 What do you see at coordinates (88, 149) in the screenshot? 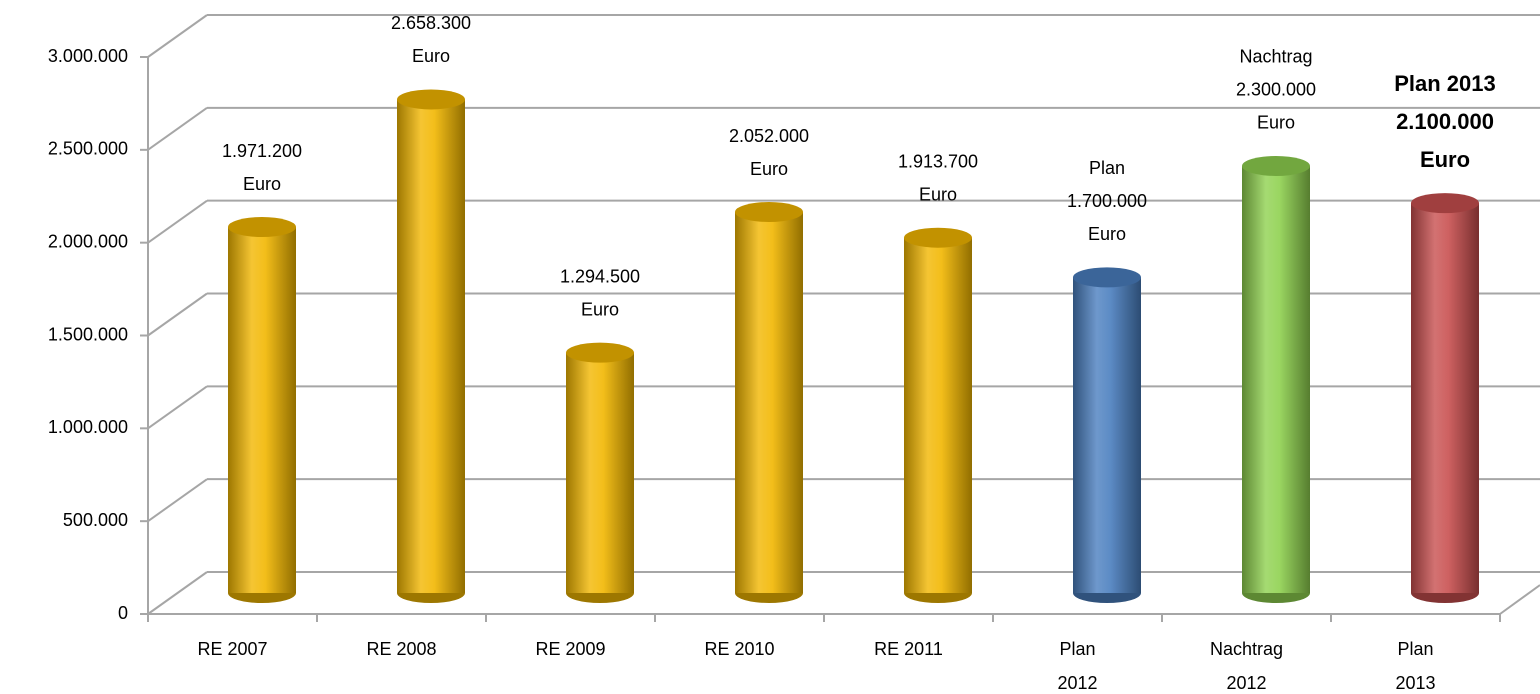
I see `y-tick-label: 2.500.000` at bounding box center [88, 149].